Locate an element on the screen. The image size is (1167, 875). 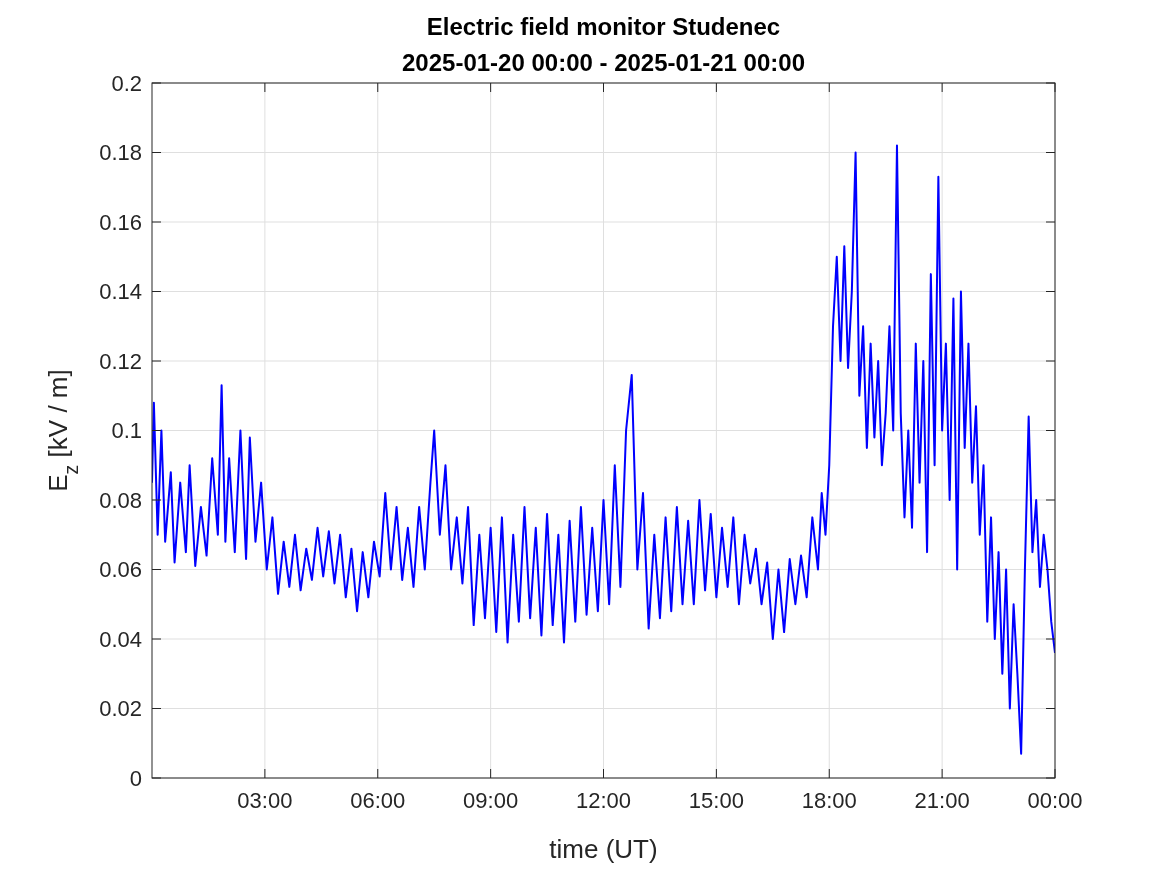
x-tick-label: 06:00 is located at coordinates (378, 800).